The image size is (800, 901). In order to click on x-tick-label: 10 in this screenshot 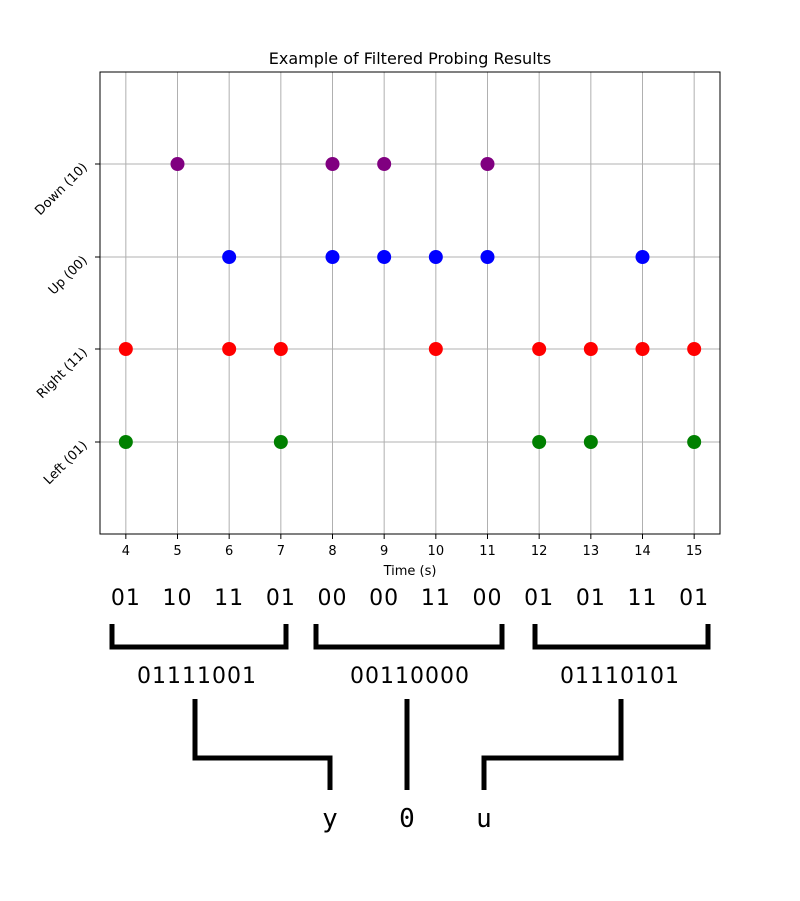, I will do `click(436, 551)`.